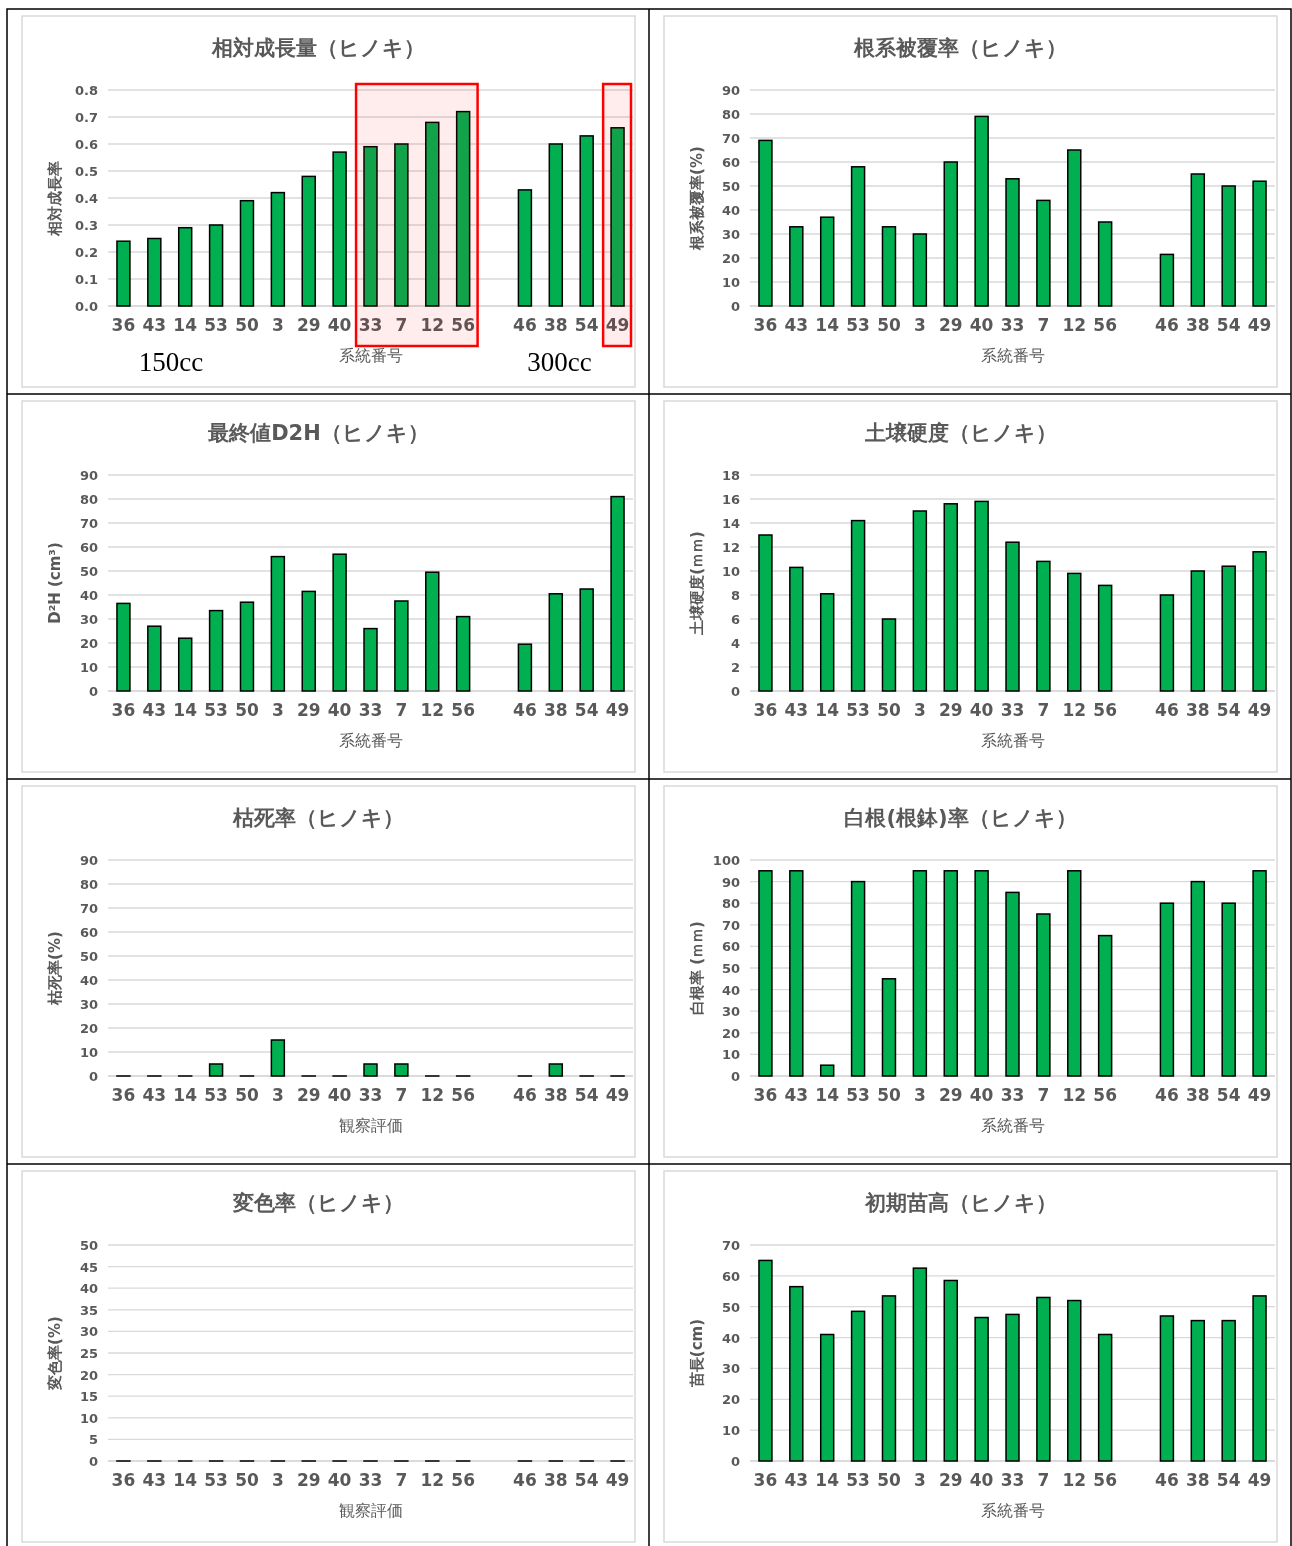 This screenshot has height=1546, width=1292. Describe the element at coordinates (318, 433) in the screenshot. I see `chart-title: 最終値D2H（ヒノキ）` at that location.